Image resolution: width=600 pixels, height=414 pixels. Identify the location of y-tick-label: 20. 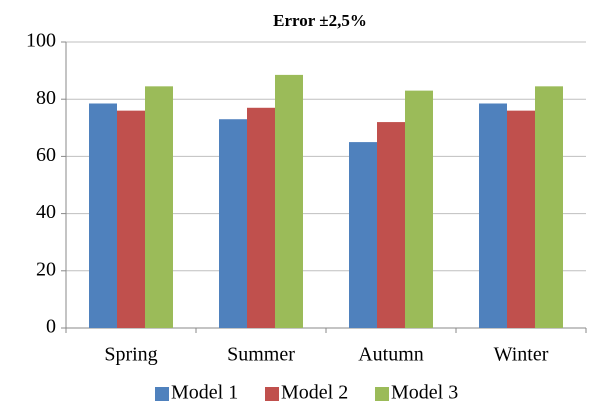
(46, 269).